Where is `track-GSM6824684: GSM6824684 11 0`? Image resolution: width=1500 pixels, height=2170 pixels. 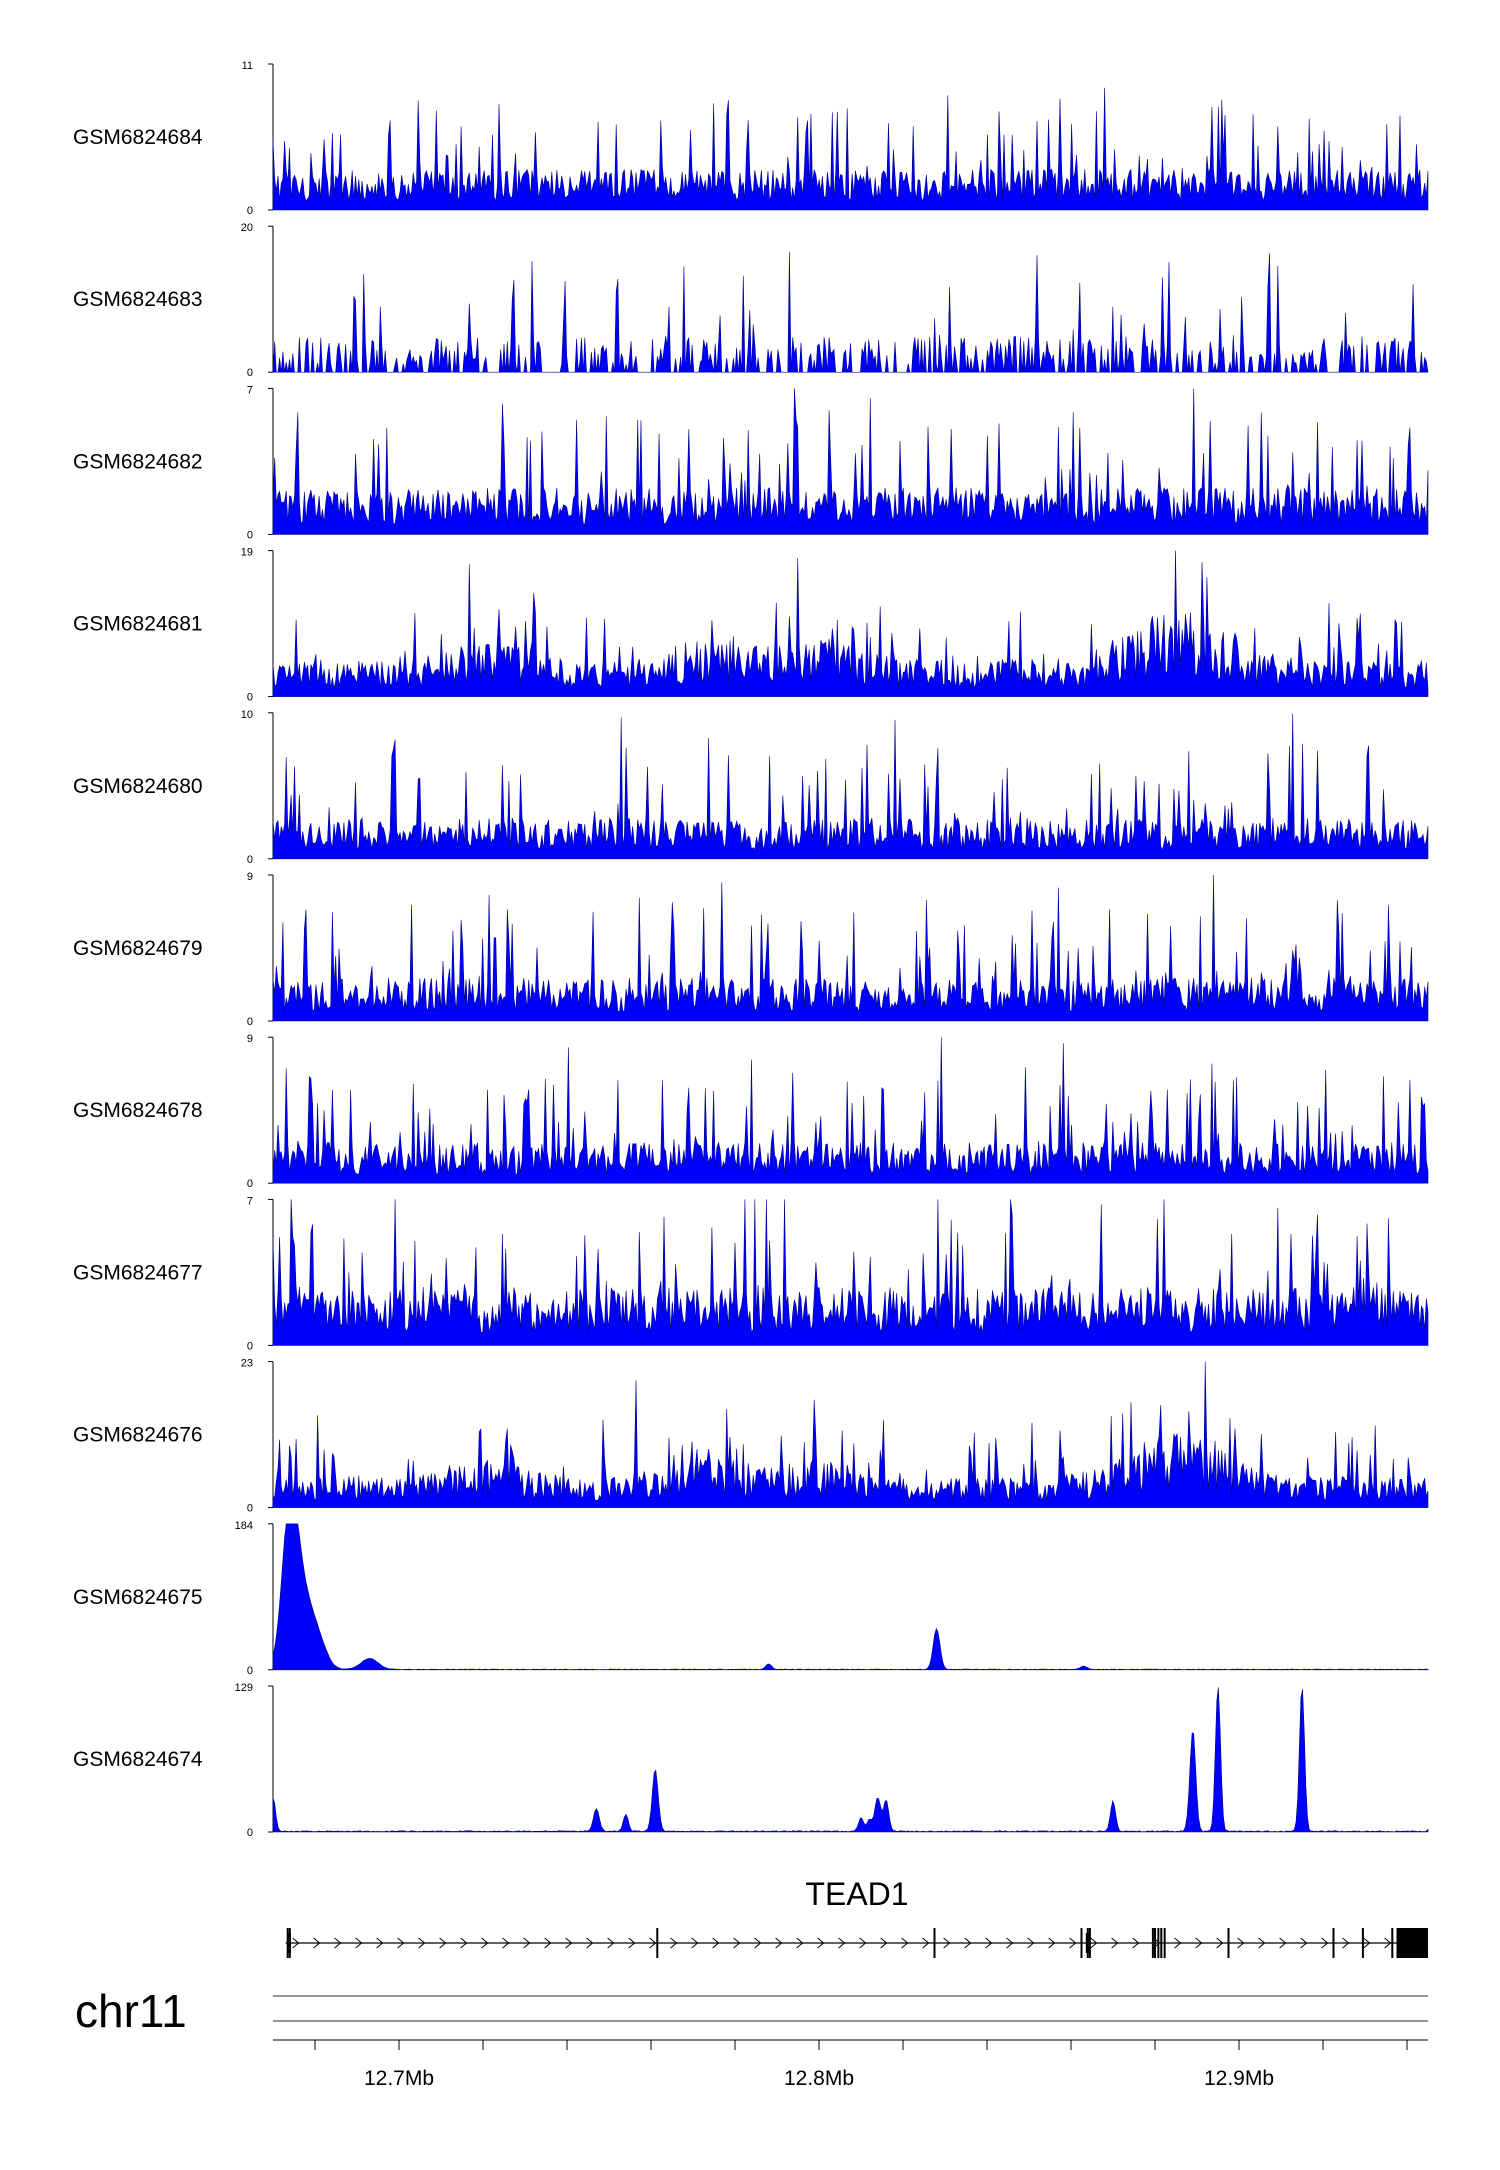
track-GSM6824684: GSM6824684 11 0 is located at coordinates (751, 138).